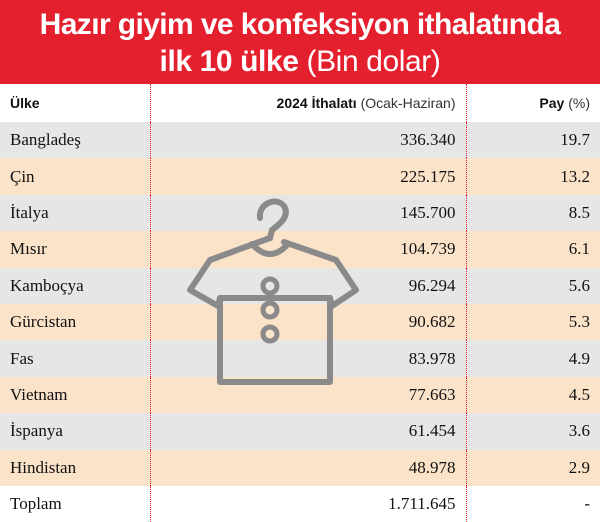  I want to click on table-row: İspanya 61.454 3.6, so click(300, 431).